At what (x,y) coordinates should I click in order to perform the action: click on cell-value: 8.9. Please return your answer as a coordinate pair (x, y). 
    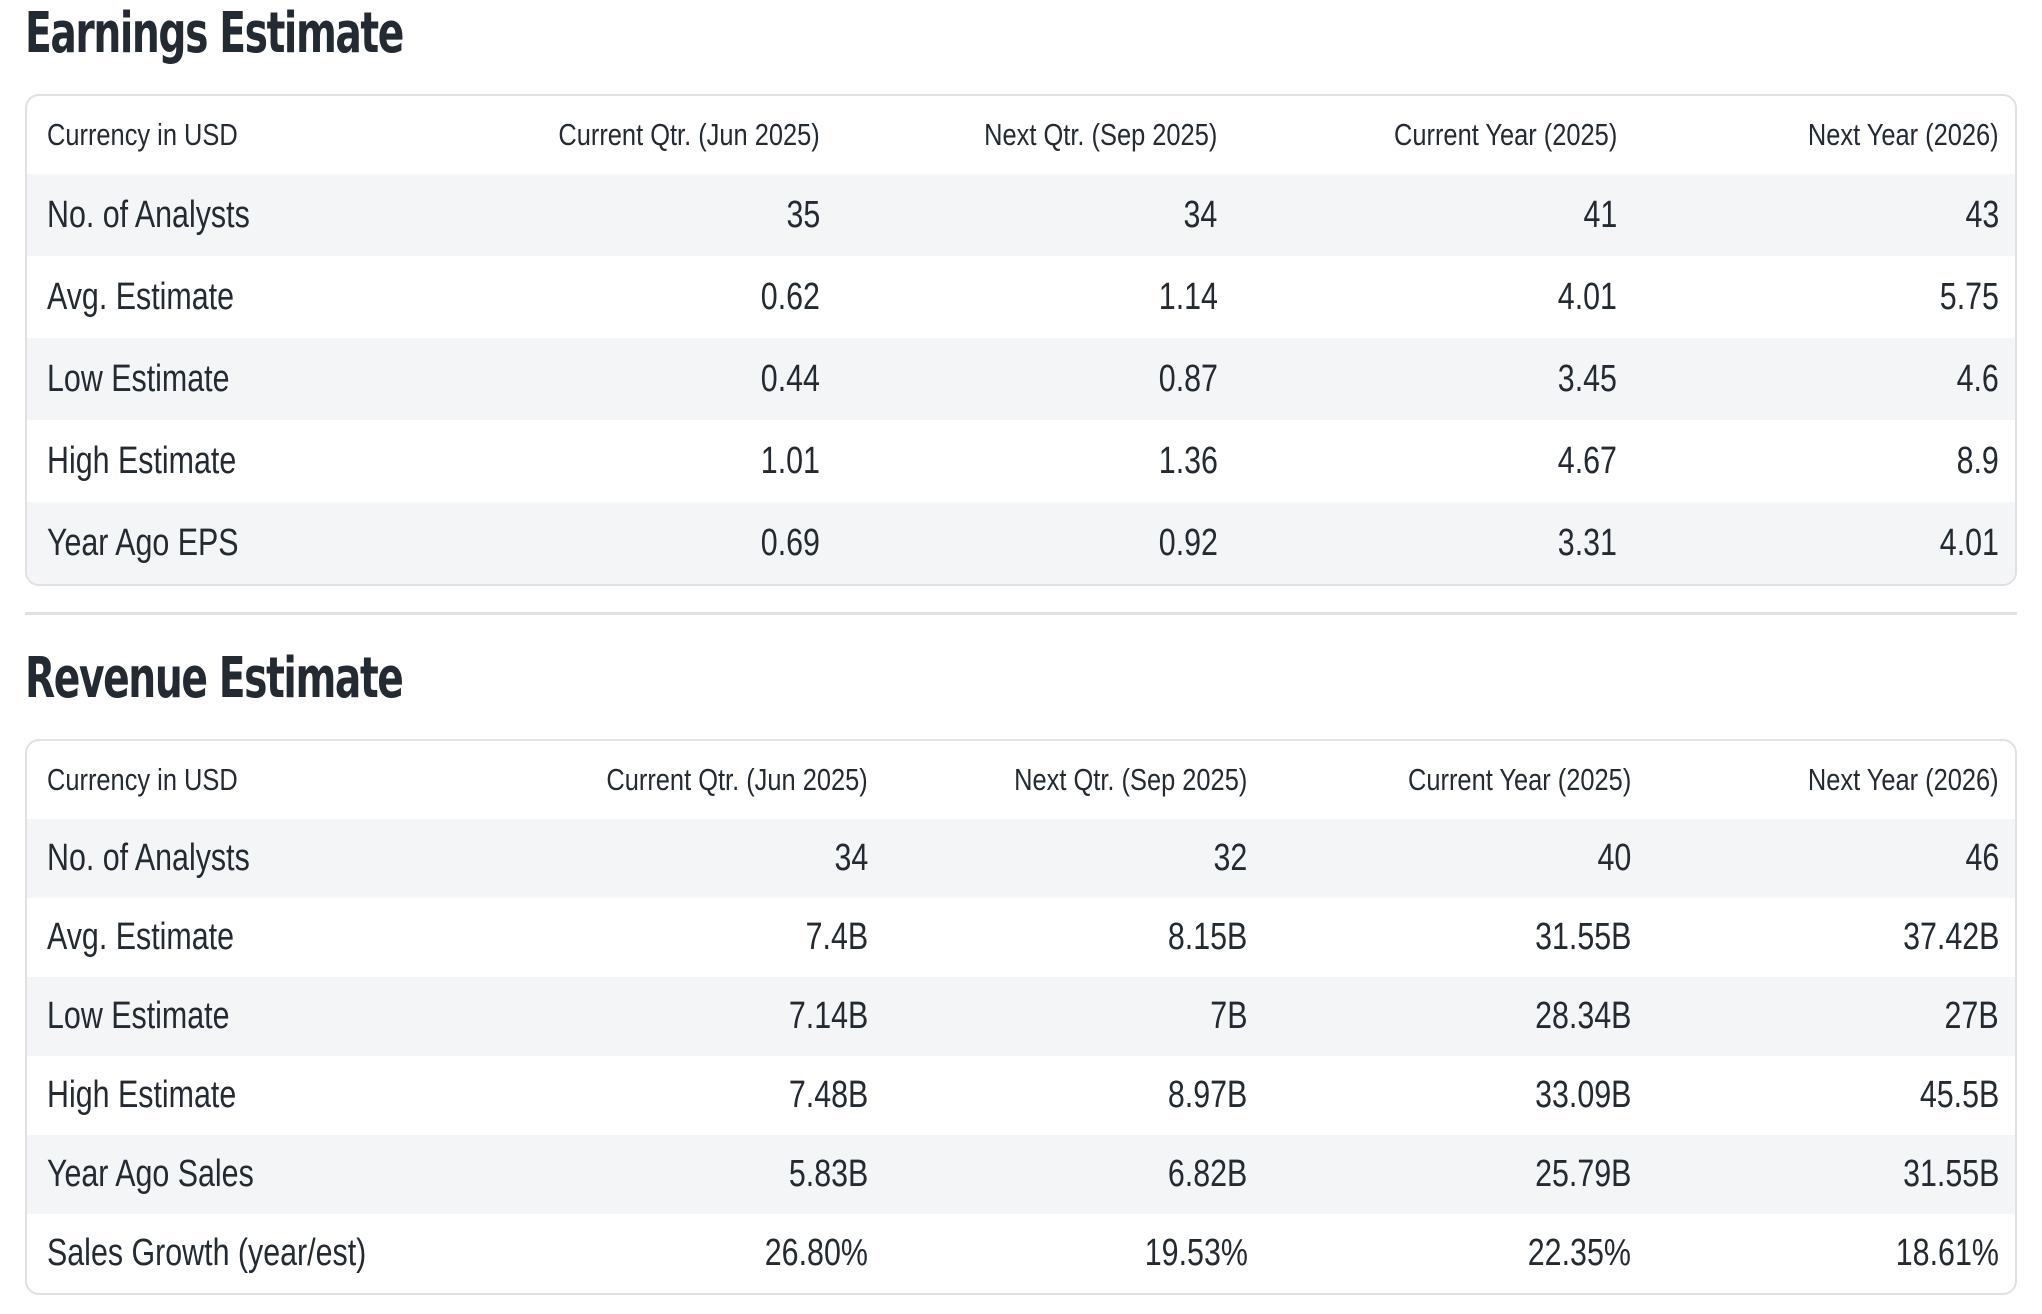
    Looking at the image, I should click on (1977, 460).